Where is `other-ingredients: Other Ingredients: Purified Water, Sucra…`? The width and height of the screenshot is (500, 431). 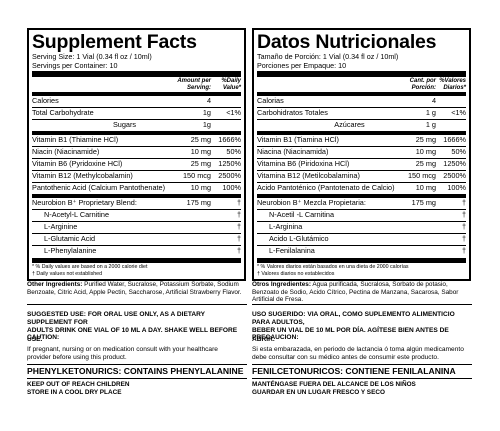
other-ingredients: Other Ingredients: Purified Water, Sucra… is located at coordinates (138, 288).